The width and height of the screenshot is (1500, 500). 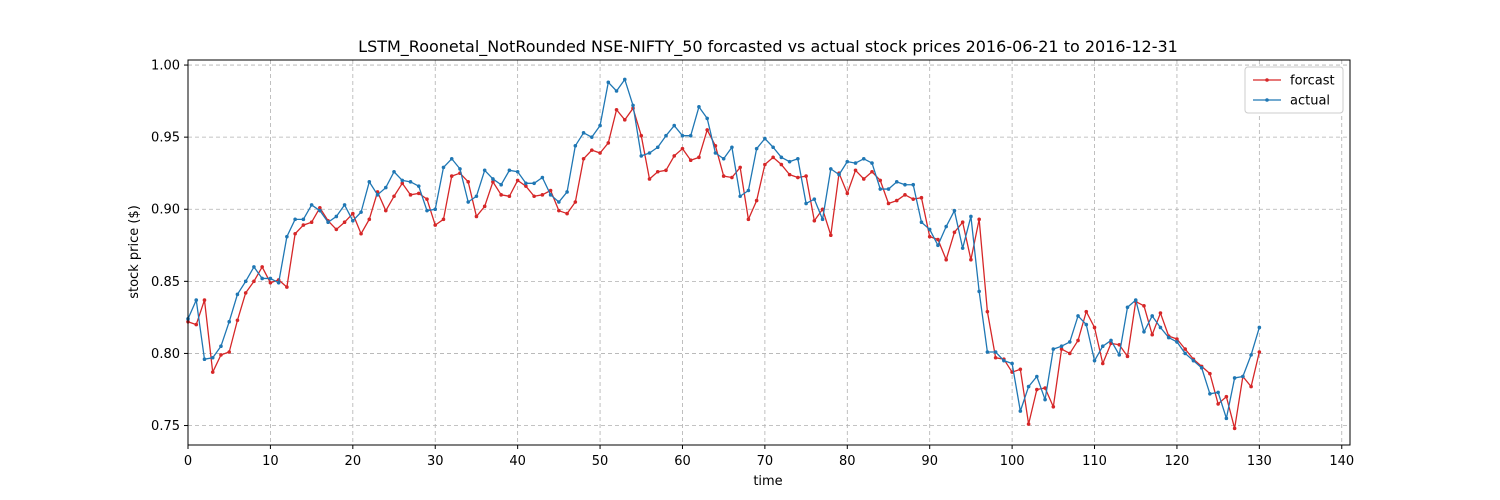 I want to click on x-tick-label: 0, so click(x=188, y=461).